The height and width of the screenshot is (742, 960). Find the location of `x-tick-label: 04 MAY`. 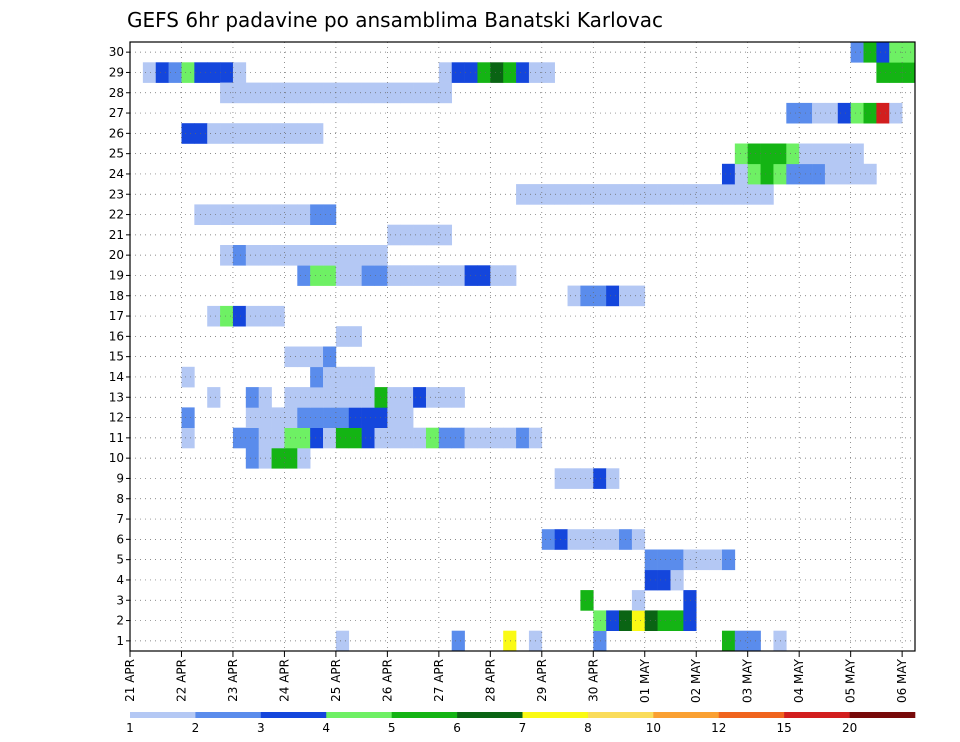

x-tick-label: 04 MAY is located at coordinates (799, 680).